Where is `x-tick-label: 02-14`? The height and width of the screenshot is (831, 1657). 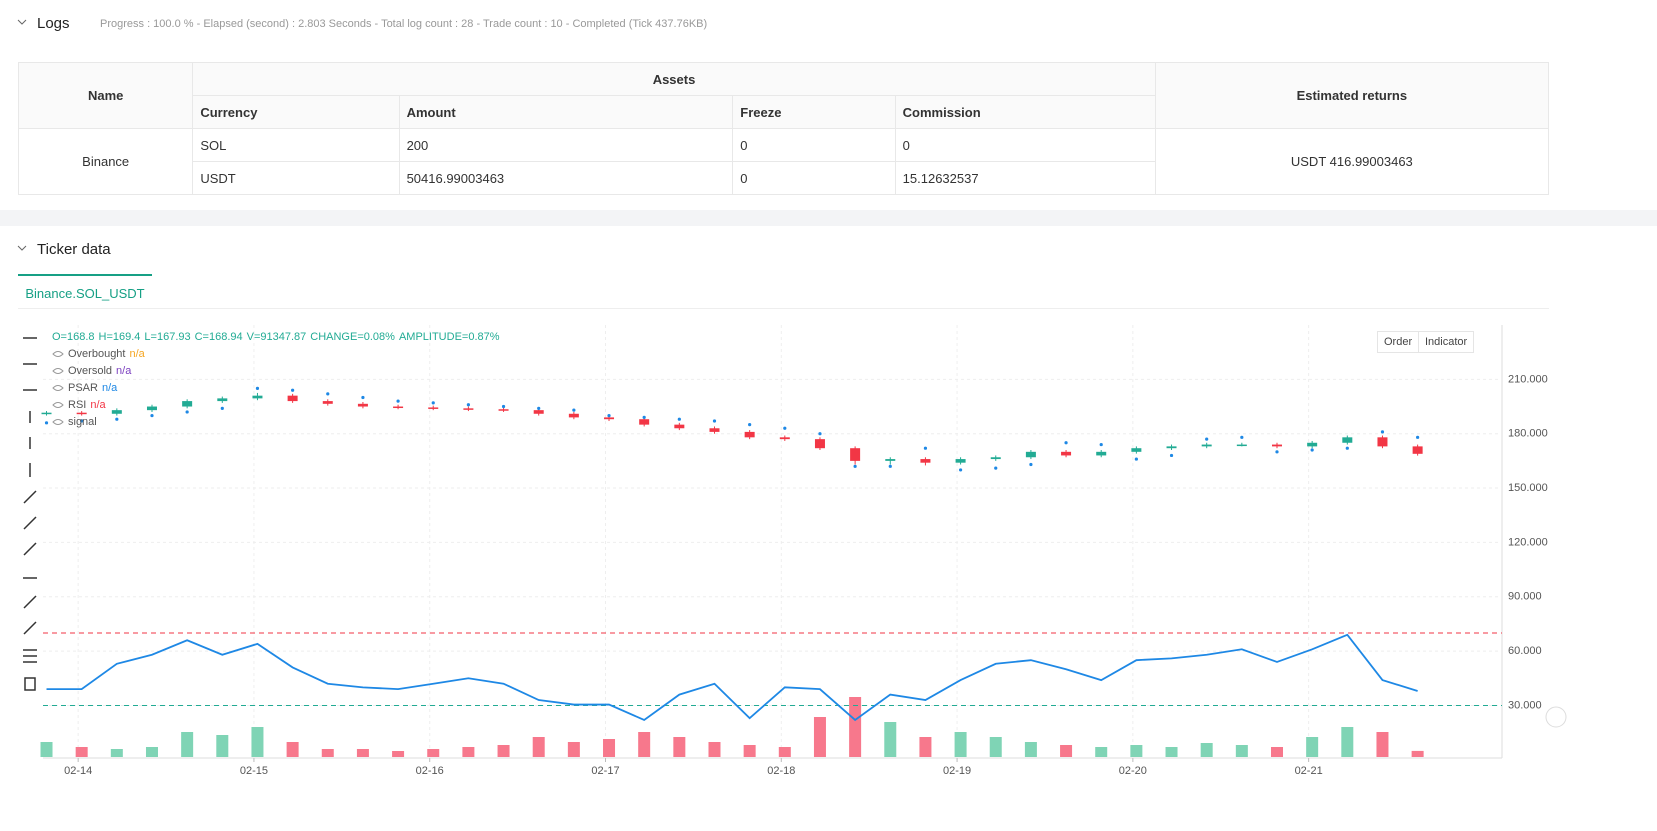
x-tick-label: 02-14 is located at coordinates (78, 771).